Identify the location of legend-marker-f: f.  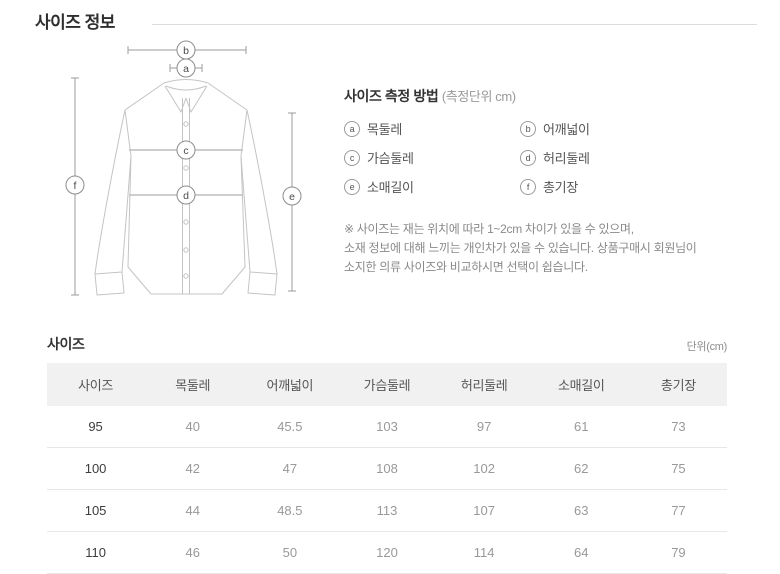
(528, 186).